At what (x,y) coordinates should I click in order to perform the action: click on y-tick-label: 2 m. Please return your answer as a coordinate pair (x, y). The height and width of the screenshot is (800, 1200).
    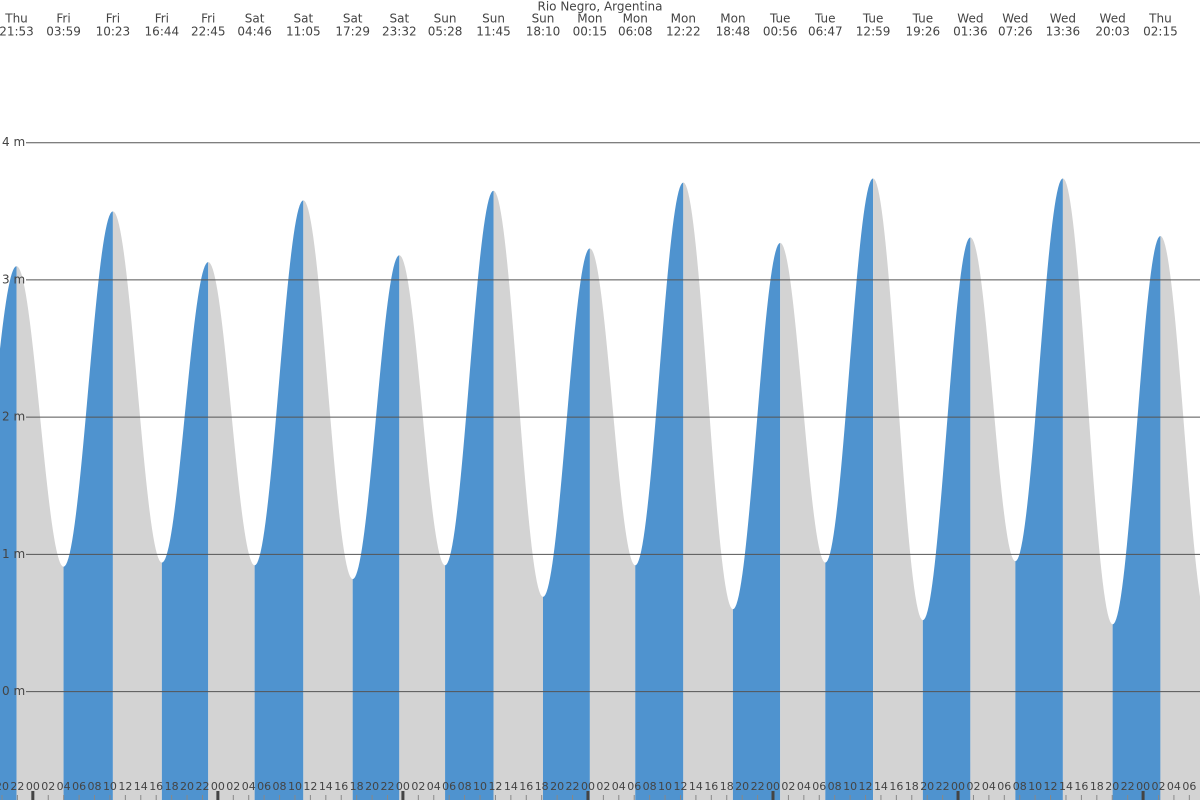
    Looking at the image, I should click on (13, 417).